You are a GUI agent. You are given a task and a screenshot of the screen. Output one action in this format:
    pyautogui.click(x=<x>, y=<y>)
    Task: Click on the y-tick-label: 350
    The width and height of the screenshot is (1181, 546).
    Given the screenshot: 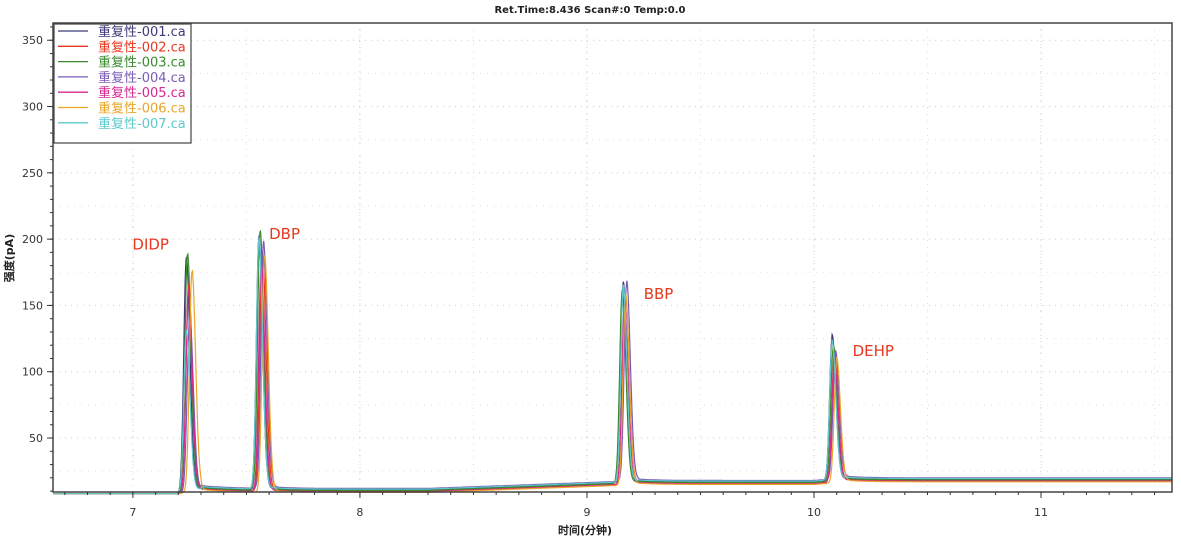 What is the action you would take?
    pyautogui.click(x=32, y=40)
    